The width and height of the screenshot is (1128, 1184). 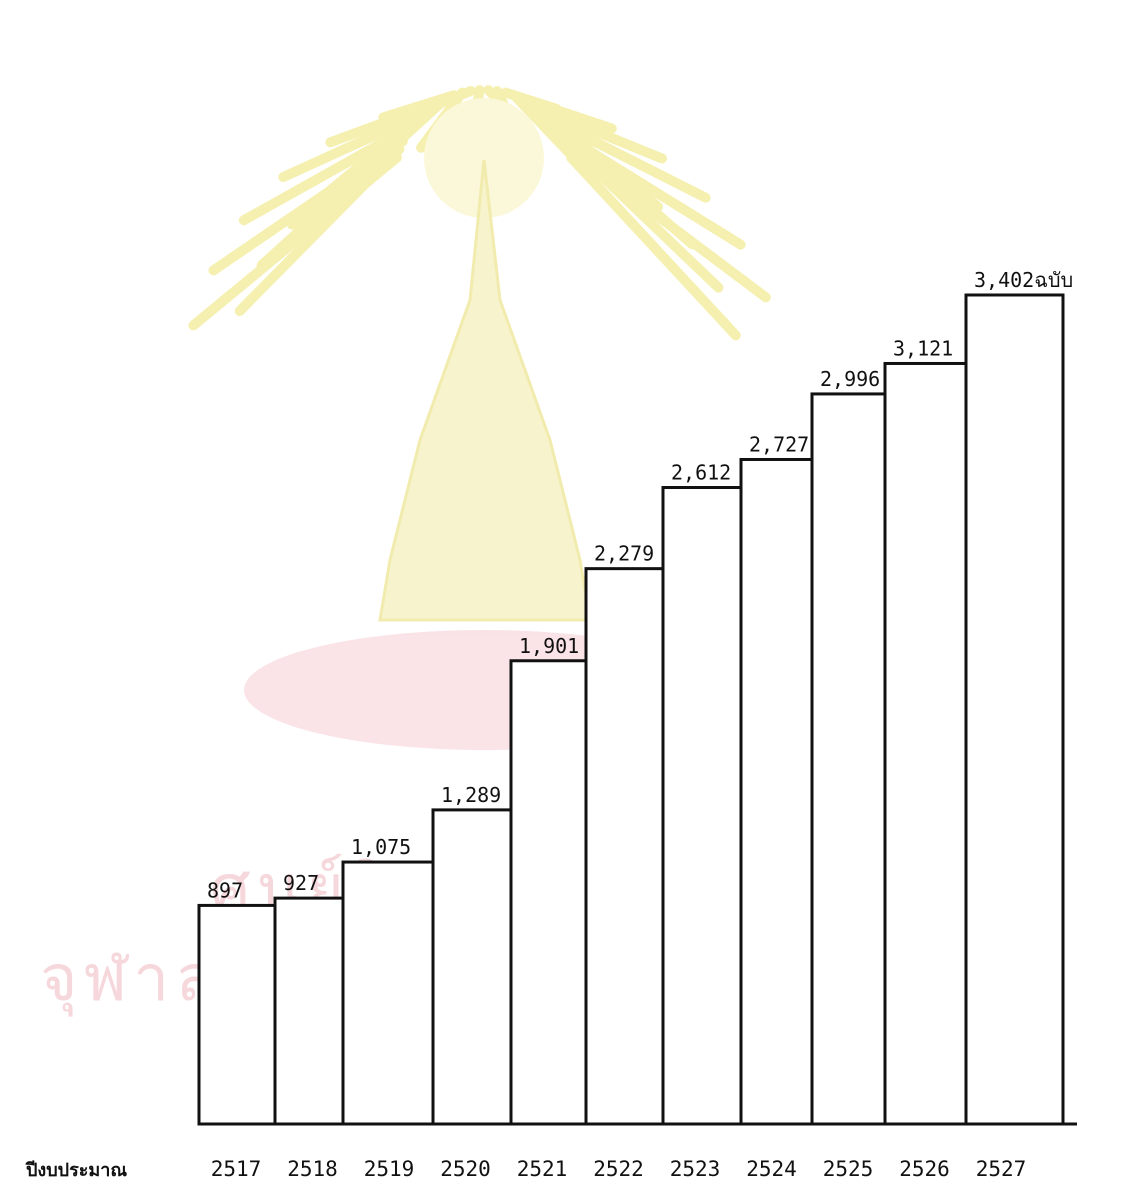 I want to click on x-axis-title: ปีงบประมาณ, so click(x=76, y=1170).